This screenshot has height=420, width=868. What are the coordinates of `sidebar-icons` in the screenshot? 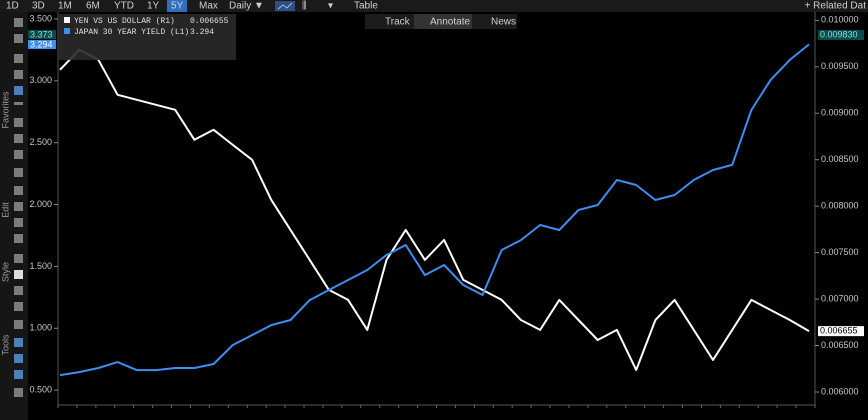 It's located at (18, 207).